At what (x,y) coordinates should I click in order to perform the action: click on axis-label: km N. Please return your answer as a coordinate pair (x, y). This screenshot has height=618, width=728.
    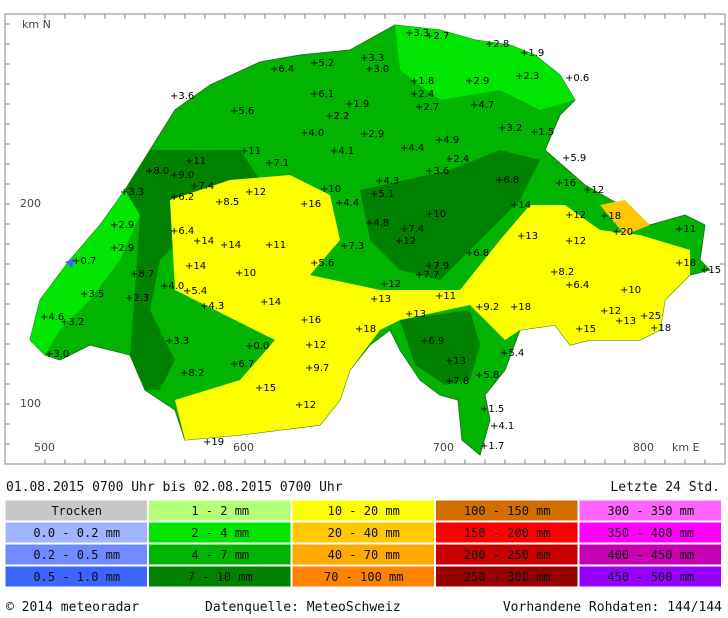
    Looking at the image, I should click on (36, 24).